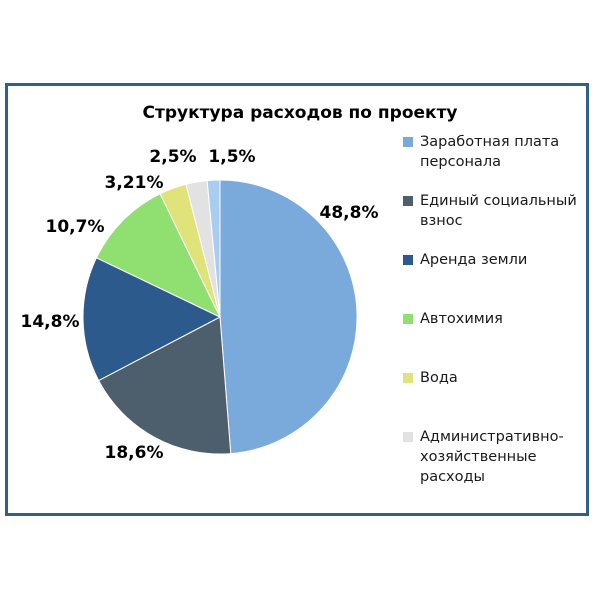 The image size is (600, 600). I want to click on data-label: 10,7%, so click(75, 227).